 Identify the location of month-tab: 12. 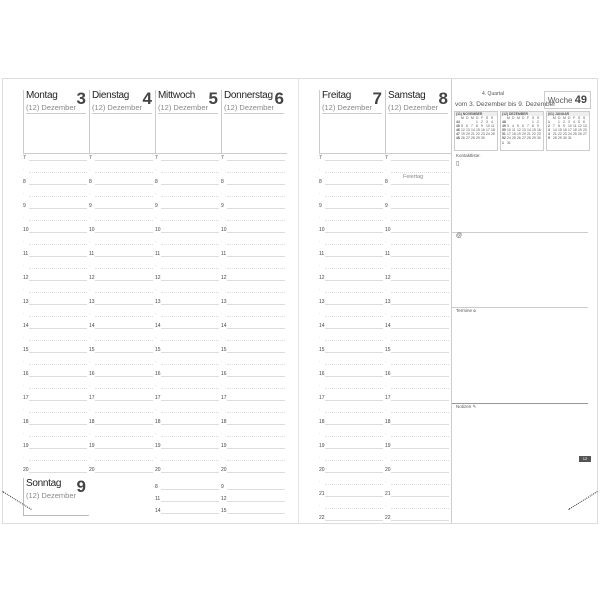
(585, 459).